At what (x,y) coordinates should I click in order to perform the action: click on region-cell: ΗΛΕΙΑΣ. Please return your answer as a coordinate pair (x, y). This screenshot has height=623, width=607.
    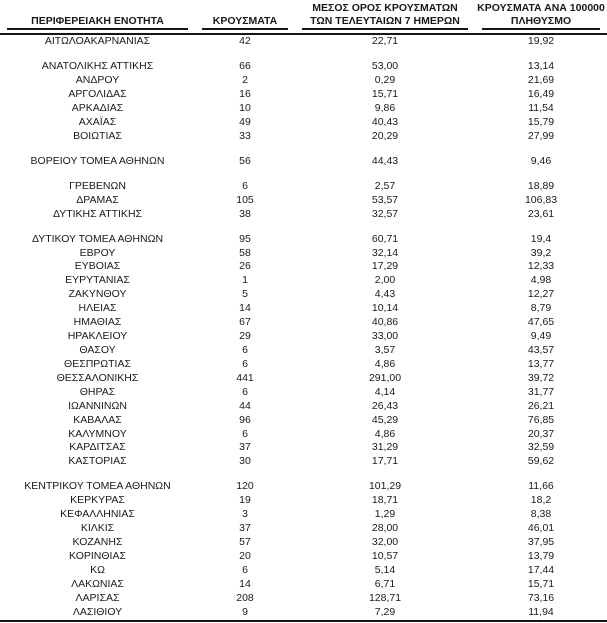
    Looking at the image, I should click on (97, 308).